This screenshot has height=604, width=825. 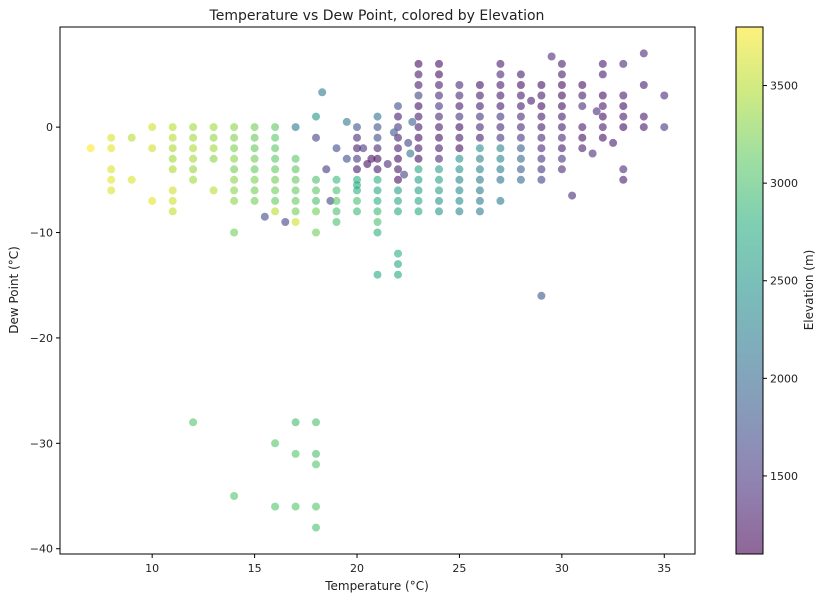 I want to click on y-tick-label: −30, so click(x=41, y=443).